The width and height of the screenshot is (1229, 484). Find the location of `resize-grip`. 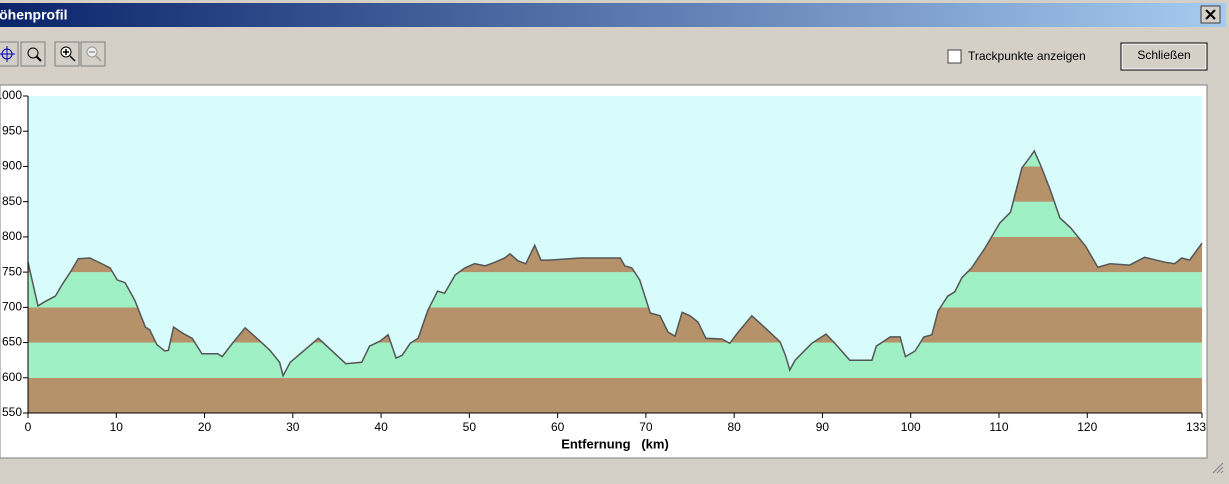

resize-grip is located at coordinates (1218, 468).